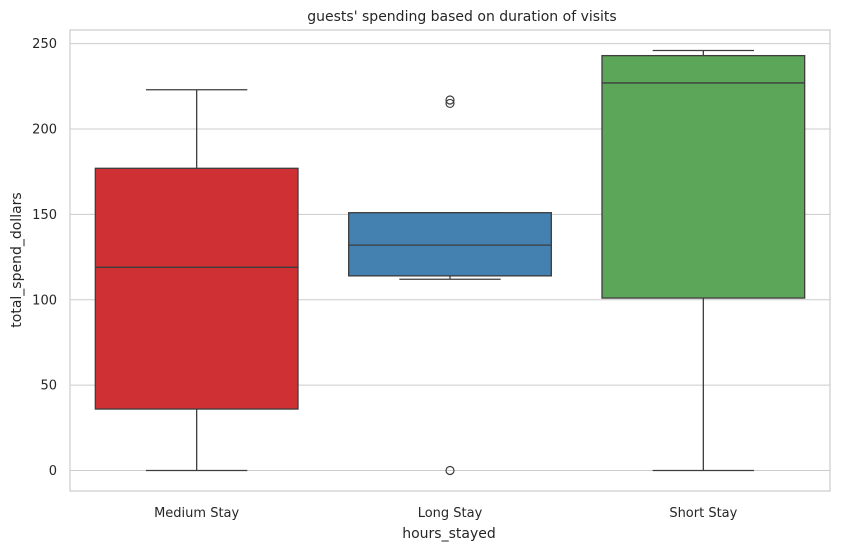 This screenshot has height=550, width=854. I want to click on y-tick-label: 150, so click(44, 215).